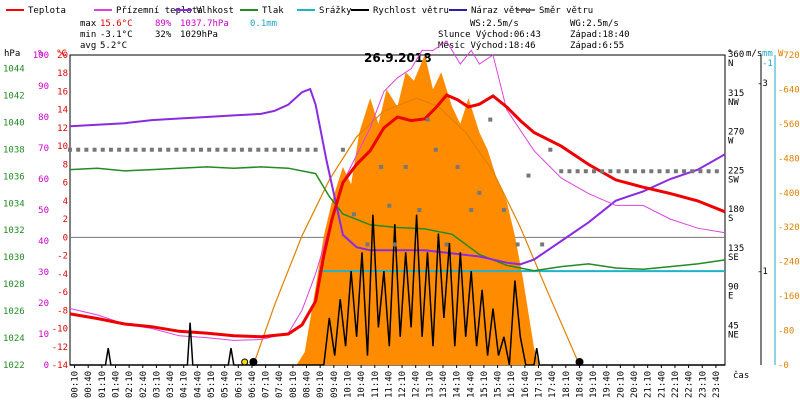 The height and width of the screenshot is (400, 800). I want to click on solar-tick-label: -560, so click(789, 125).